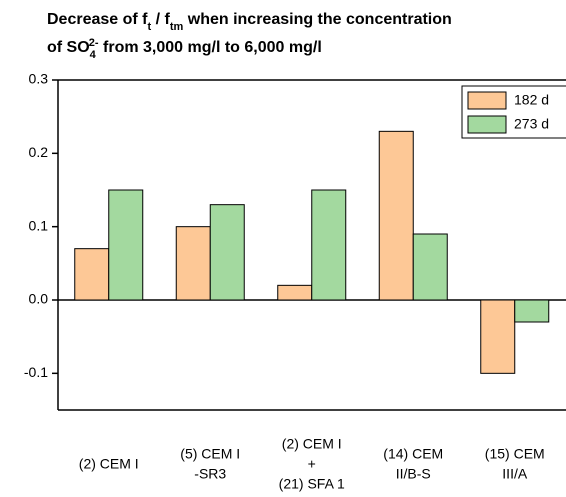  Describe the element at coordinates (97, 19) in the screenshot. I see `title-part: Decrease of f` at that location.